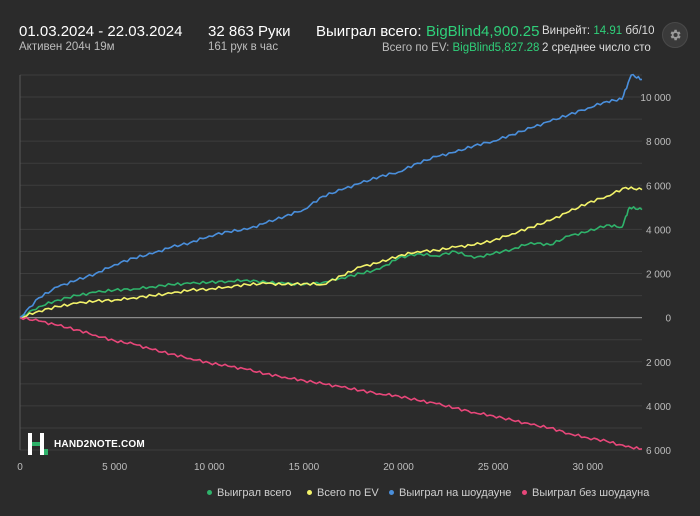  Describe the element at coordinates (309, 492) in the screenshot. I see `legend-ev-total-marker` at that location.